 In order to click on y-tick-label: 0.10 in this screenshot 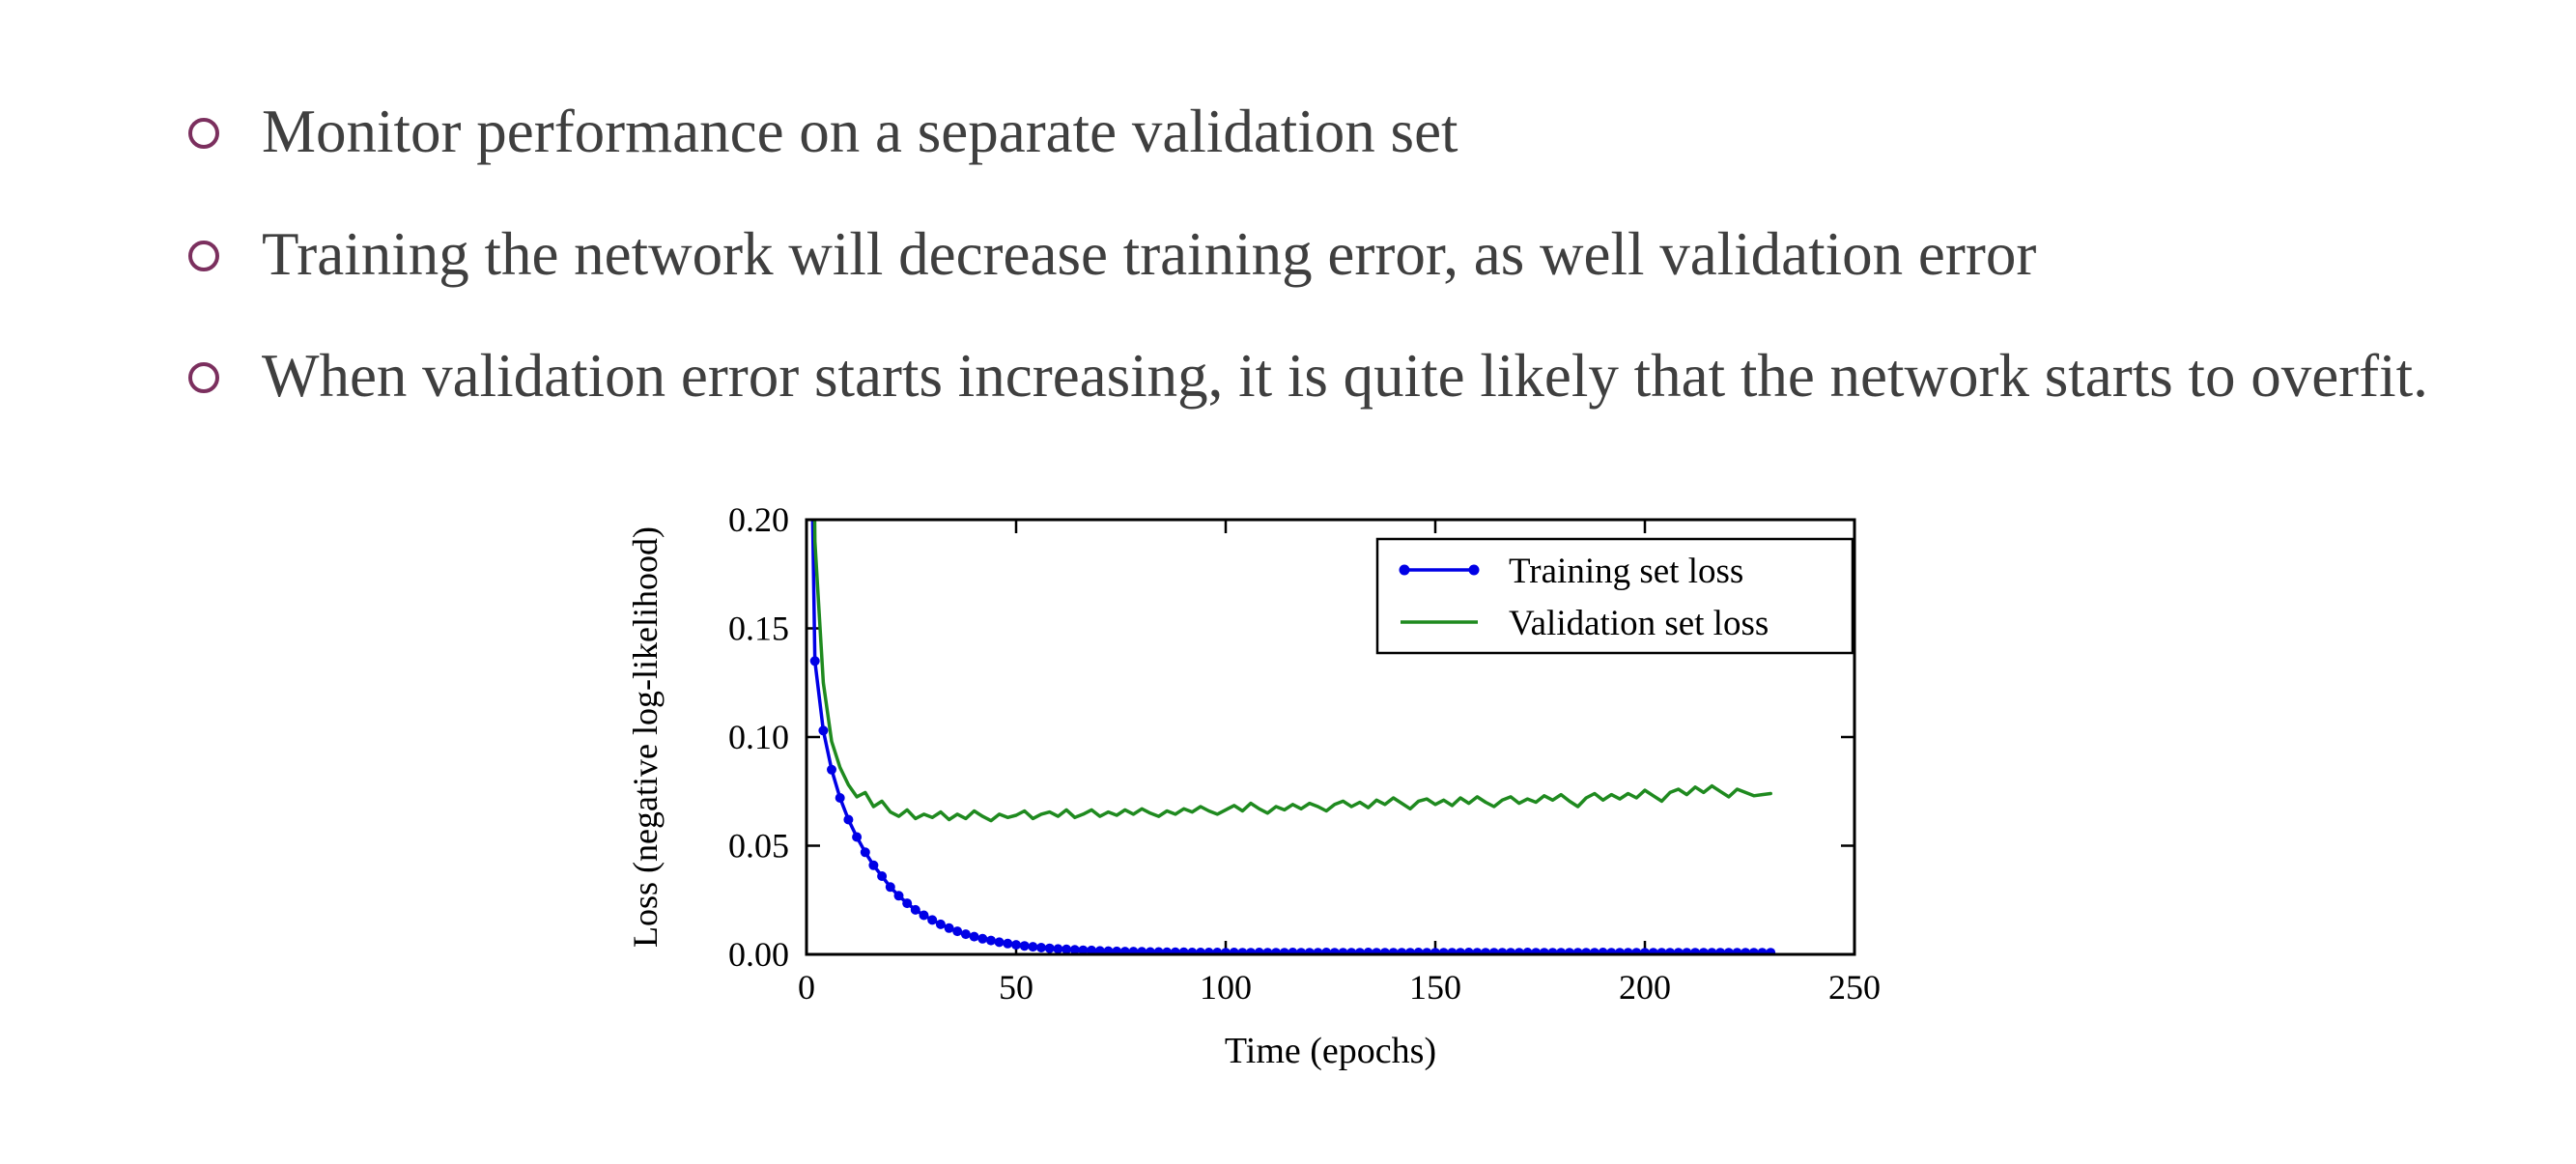, I will do `click(758, 737)`.